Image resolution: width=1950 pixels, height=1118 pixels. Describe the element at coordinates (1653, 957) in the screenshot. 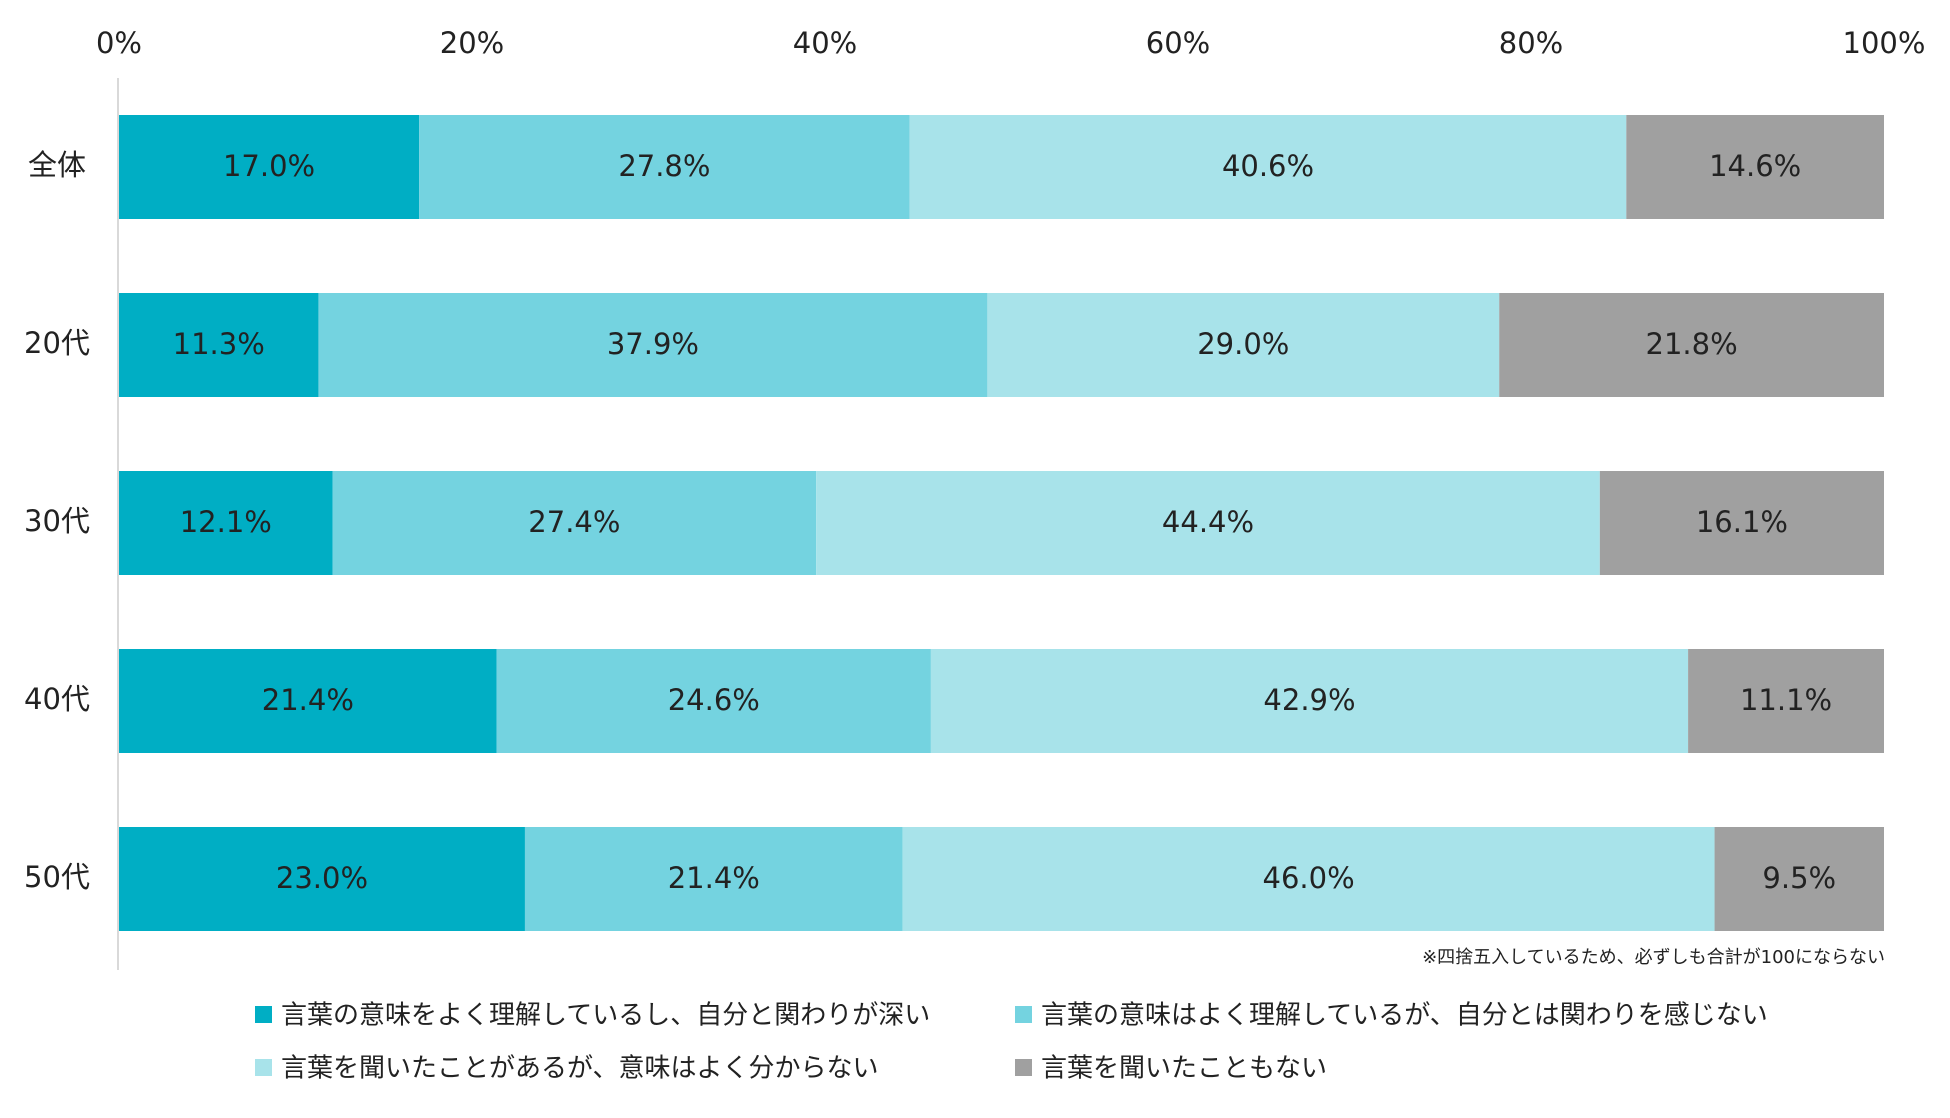

I see `rounding-note: ※四捨五入しているため、必ずしも合計が100にならない` at that location.